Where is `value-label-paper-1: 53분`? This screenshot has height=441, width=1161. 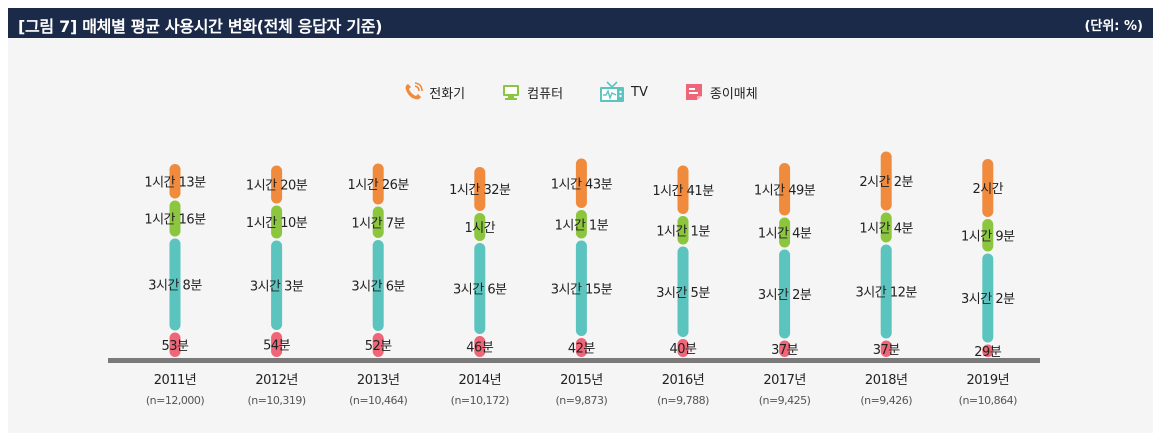
value-label-paper-1: 53분 is located at coordinates (175, 346).